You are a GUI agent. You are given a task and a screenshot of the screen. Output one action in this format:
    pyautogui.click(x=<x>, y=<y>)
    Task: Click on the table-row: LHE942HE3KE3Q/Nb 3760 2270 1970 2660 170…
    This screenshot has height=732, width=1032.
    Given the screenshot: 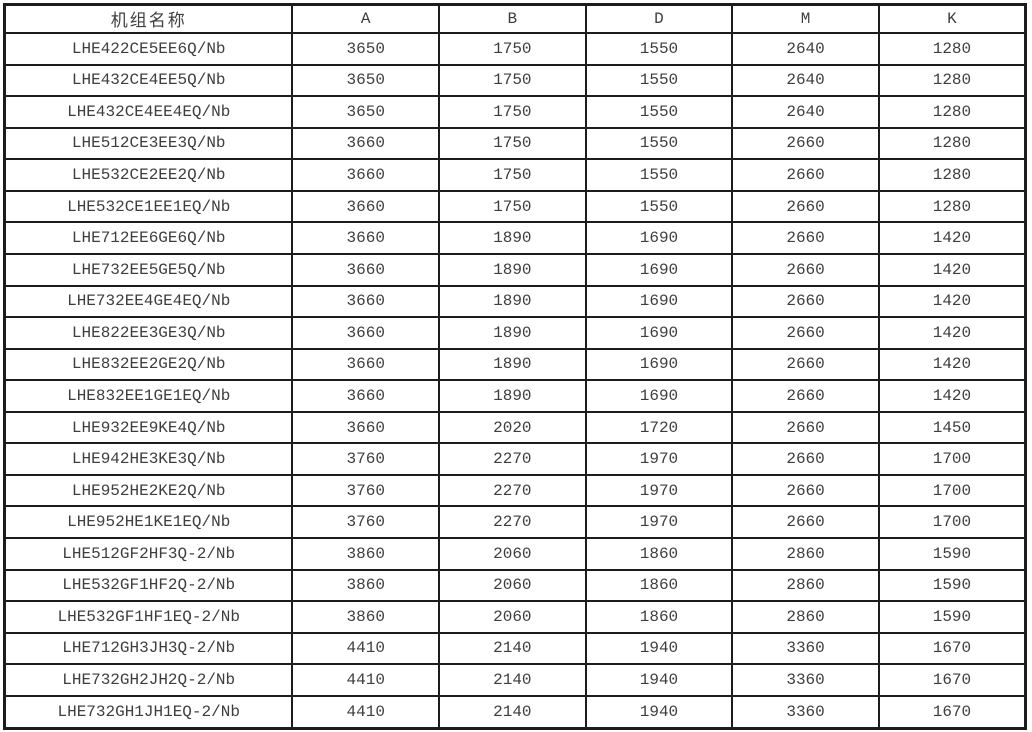 What is the action you would take?
    pyautogui.click(x=515, y=459)
    